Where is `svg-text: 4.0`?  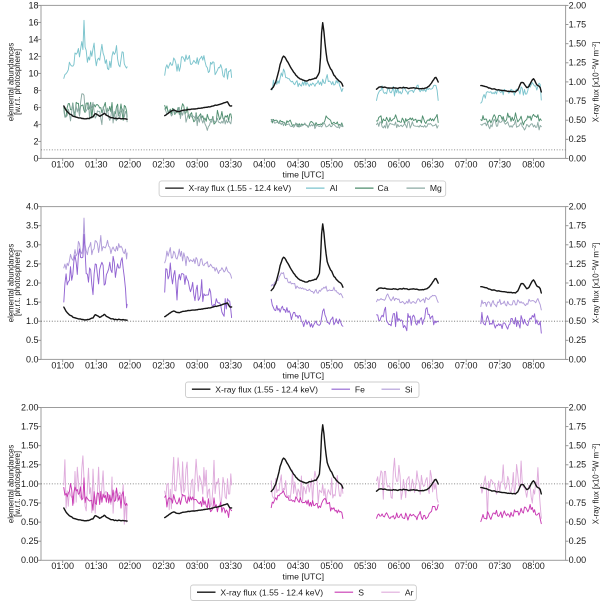 svg-text: 4.0 is located at coordinates (32, 207).